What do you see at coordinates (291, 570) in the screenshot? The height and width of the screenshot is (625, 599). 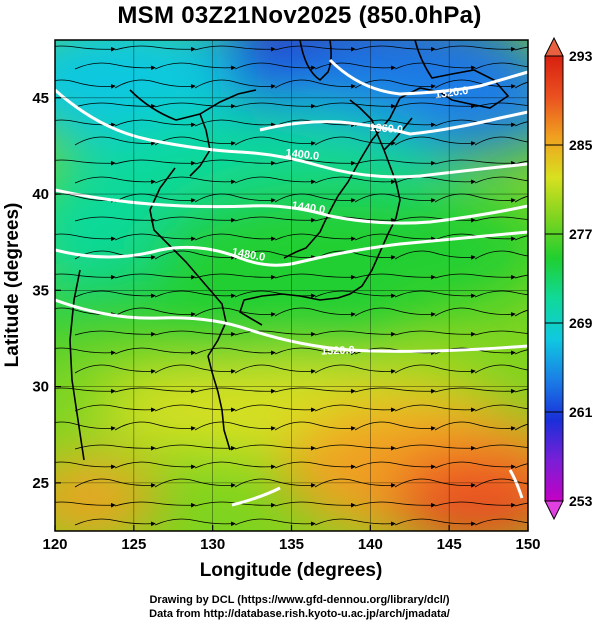 I see `x-axis-label: Longitude (degrees)` at bounding box center [291, 570].